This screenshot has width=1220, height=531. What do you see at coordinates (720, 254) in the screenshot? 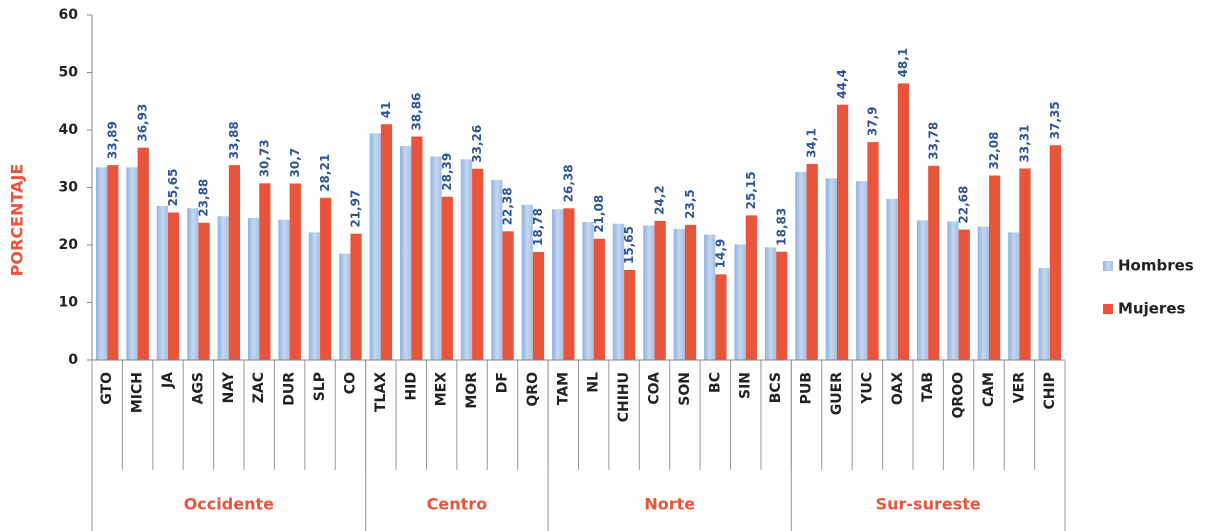
I see `data-label: 14,9` at bounding box center [720, 254].